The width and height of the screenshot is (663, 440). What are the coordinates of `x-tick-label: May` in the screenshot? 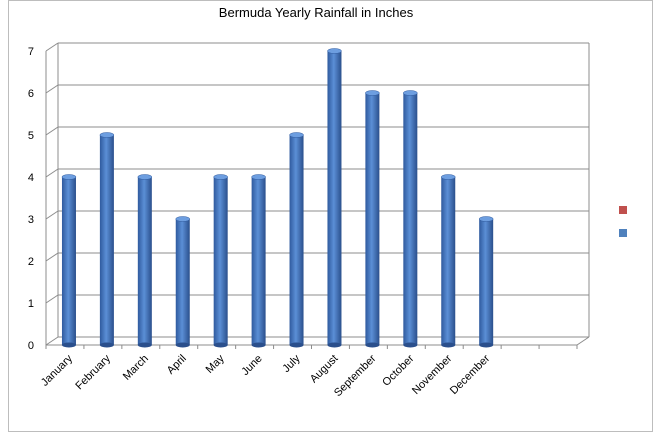 It's located at (216, 364).